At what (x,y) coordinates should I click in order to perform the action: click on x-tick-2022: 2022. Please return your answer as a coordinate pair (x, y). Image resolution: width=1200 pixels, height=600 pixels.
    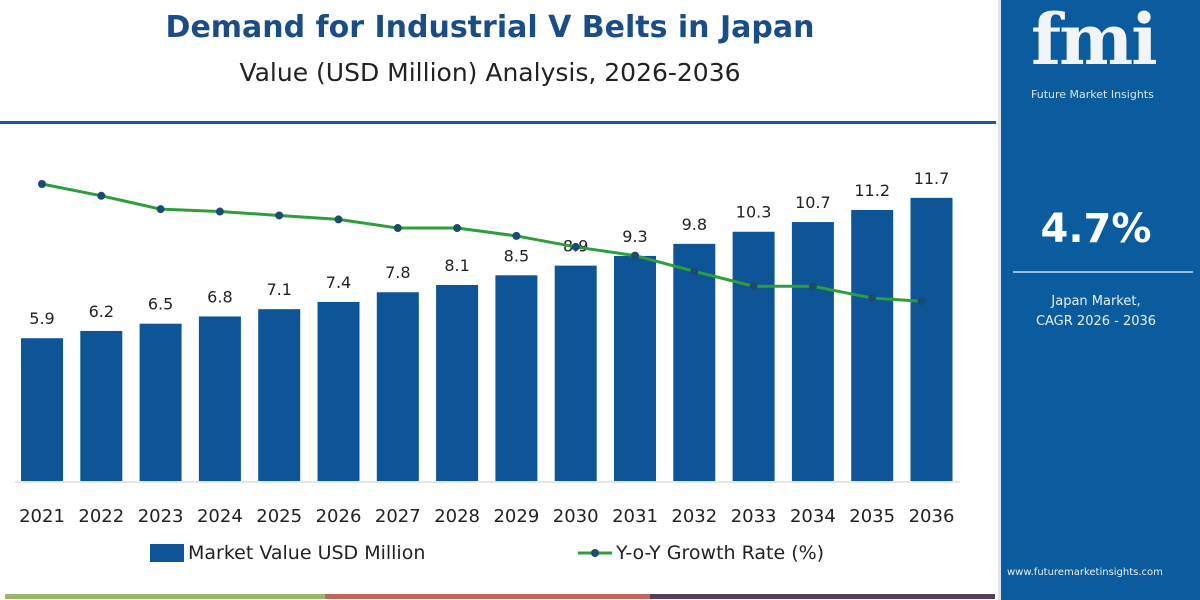
    Looking at the image, I should click on (101, 516).